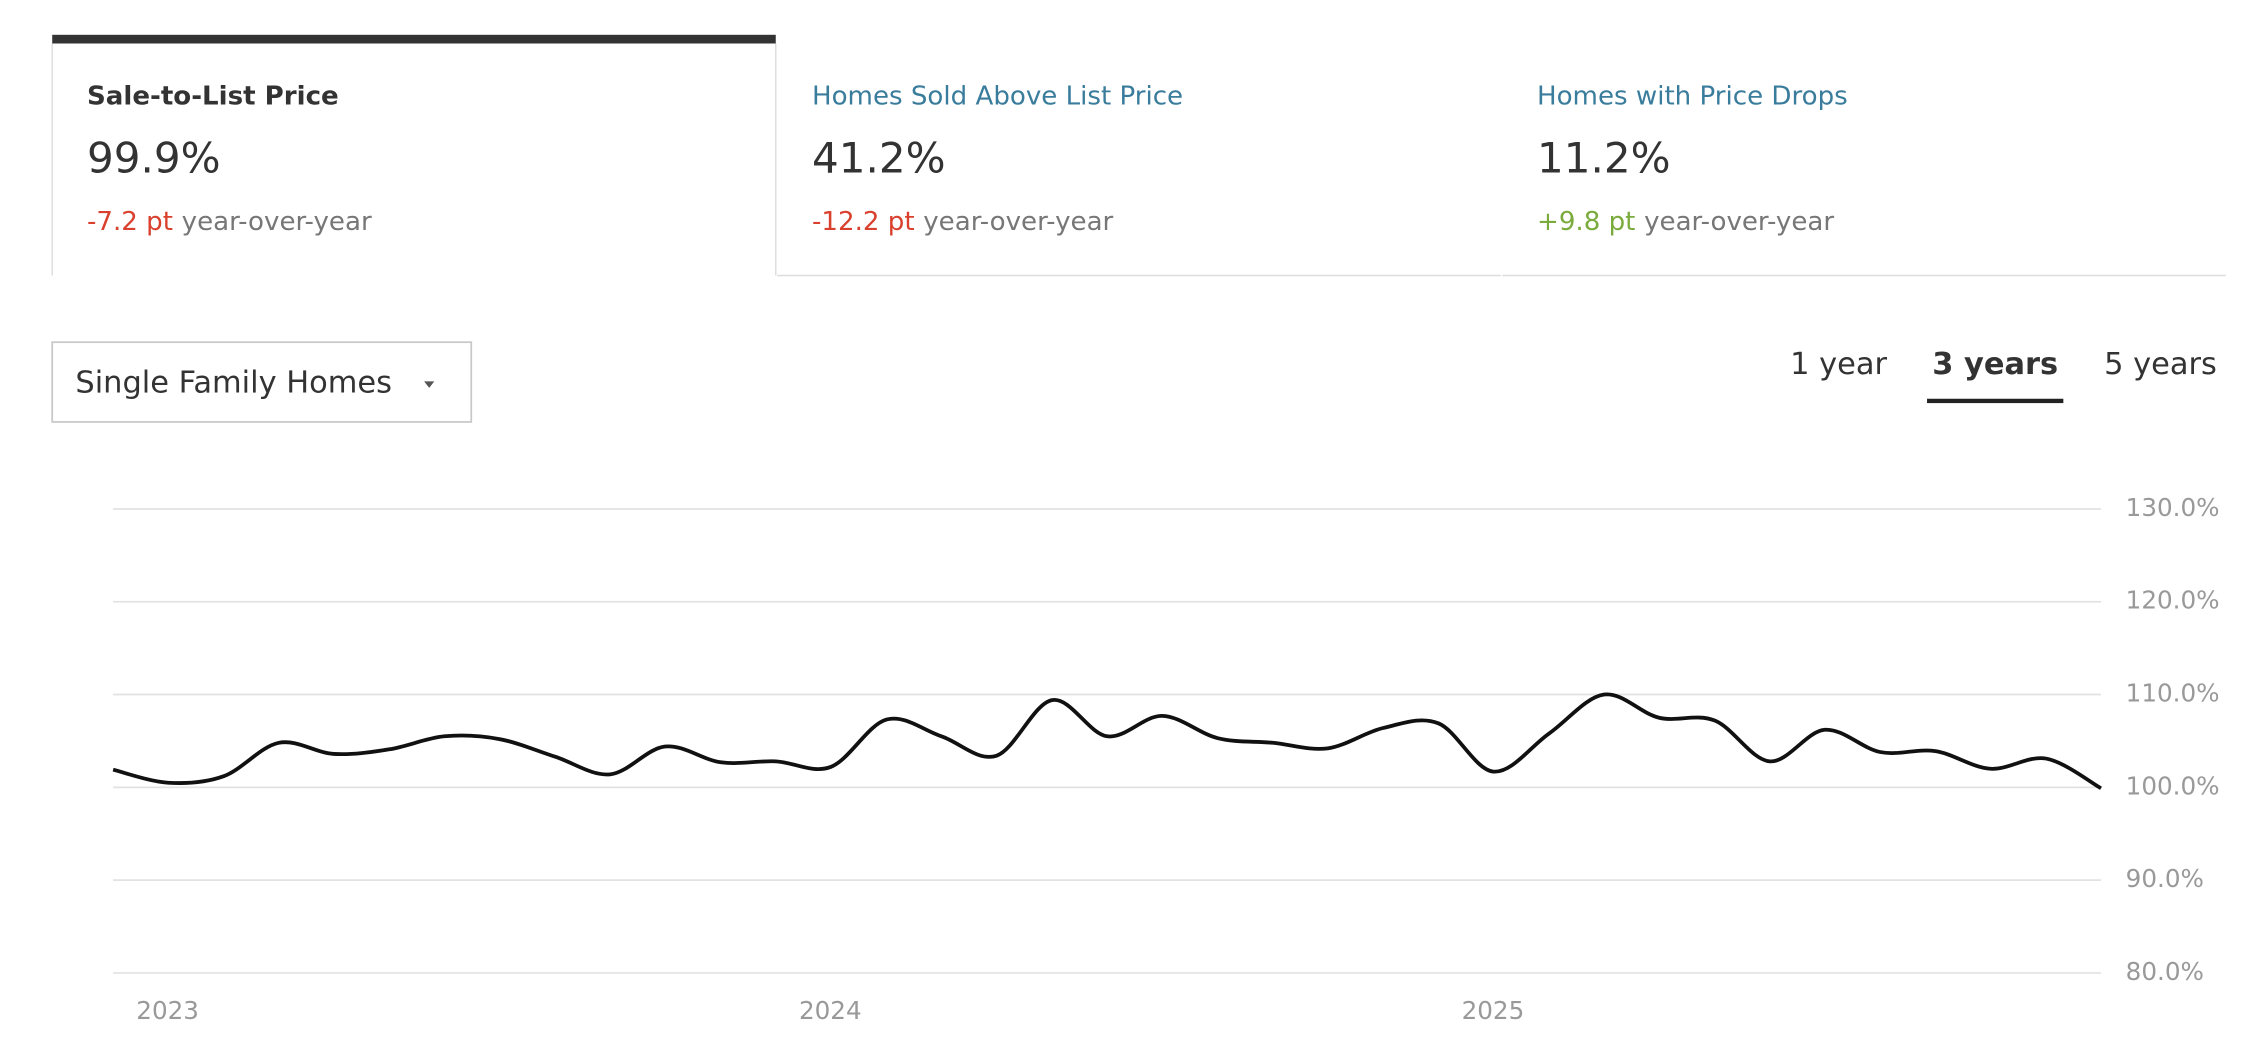  I want to click on tab-change-line: -7.2 pt year-over-year, so click(229, 221).